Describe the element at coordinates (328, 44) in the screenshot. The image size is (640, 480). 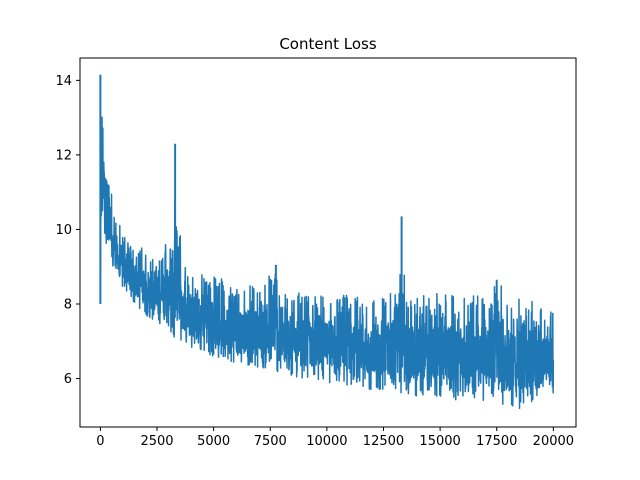
I see `chart-title: Content Loss` at that location.